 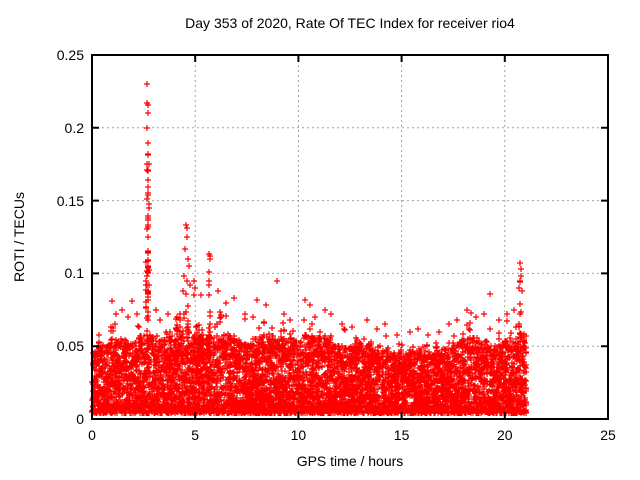 I want to click on x-axis-label: GPS time / hours, so click(x=350, y=461).